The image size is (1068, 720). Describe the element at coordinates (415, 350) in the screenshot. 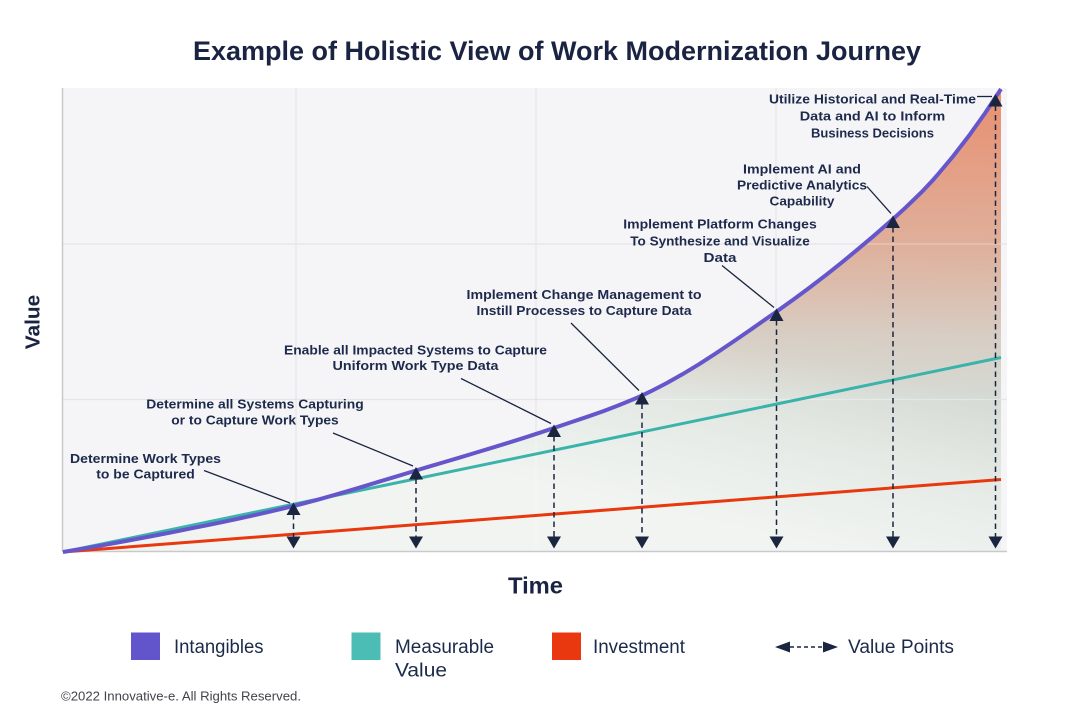

I see `svg-text:Enable all Impacted Systems t: Enable all Impacted Systems to Capture` at that location.